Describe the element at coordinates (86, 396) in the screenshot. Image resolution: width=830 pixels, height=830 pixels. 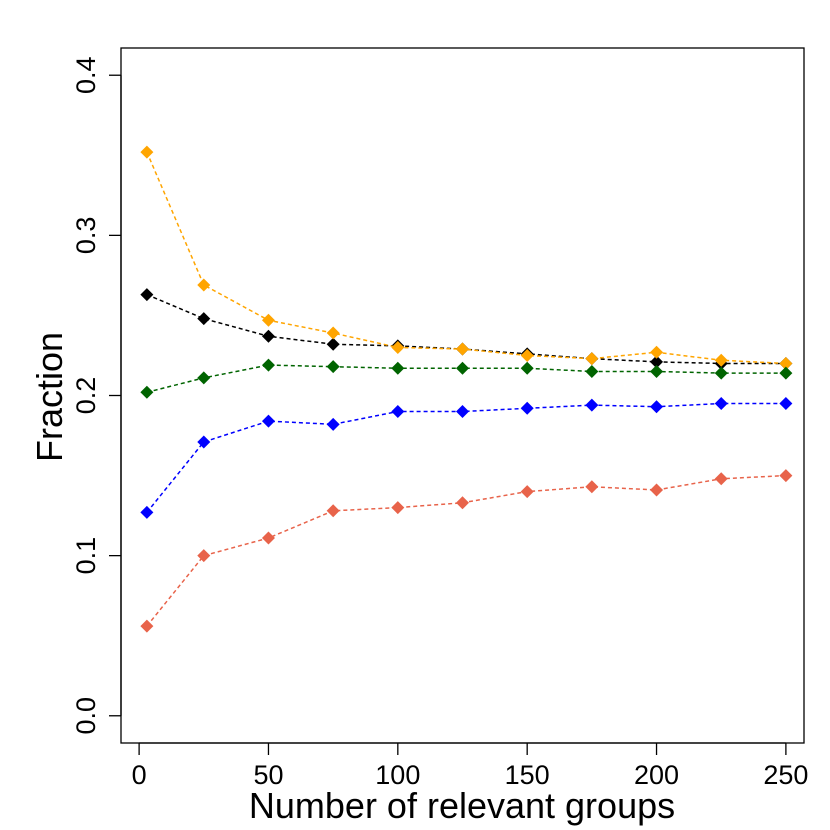
I see `y-tick-label: 0.2` at that location.